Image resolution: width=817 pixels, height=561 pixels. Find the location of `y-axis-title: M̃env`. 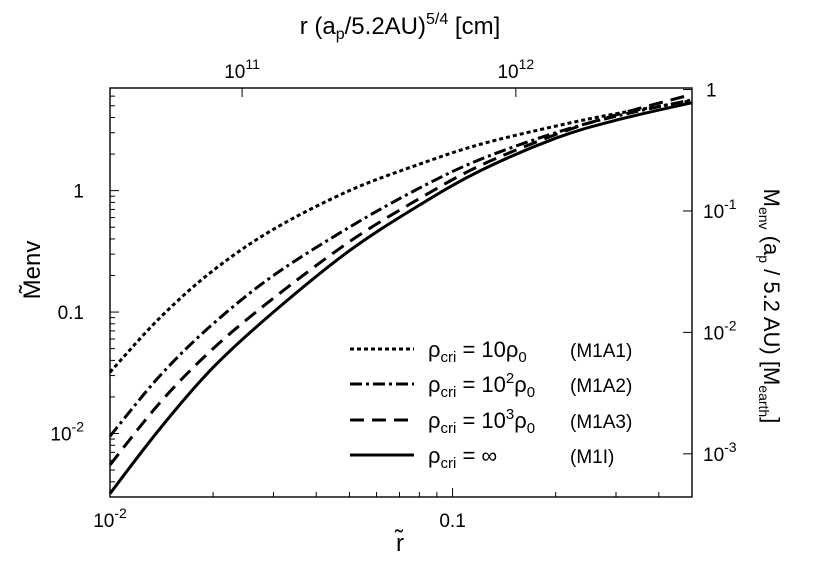

y-axis-title: M̃env is located at coordinates (32, 270).